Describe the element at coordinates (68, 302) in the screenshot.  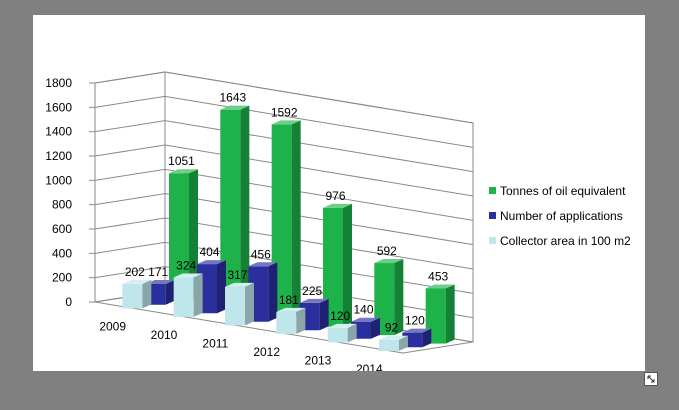
I see `y-tick-label: 0` at that location.